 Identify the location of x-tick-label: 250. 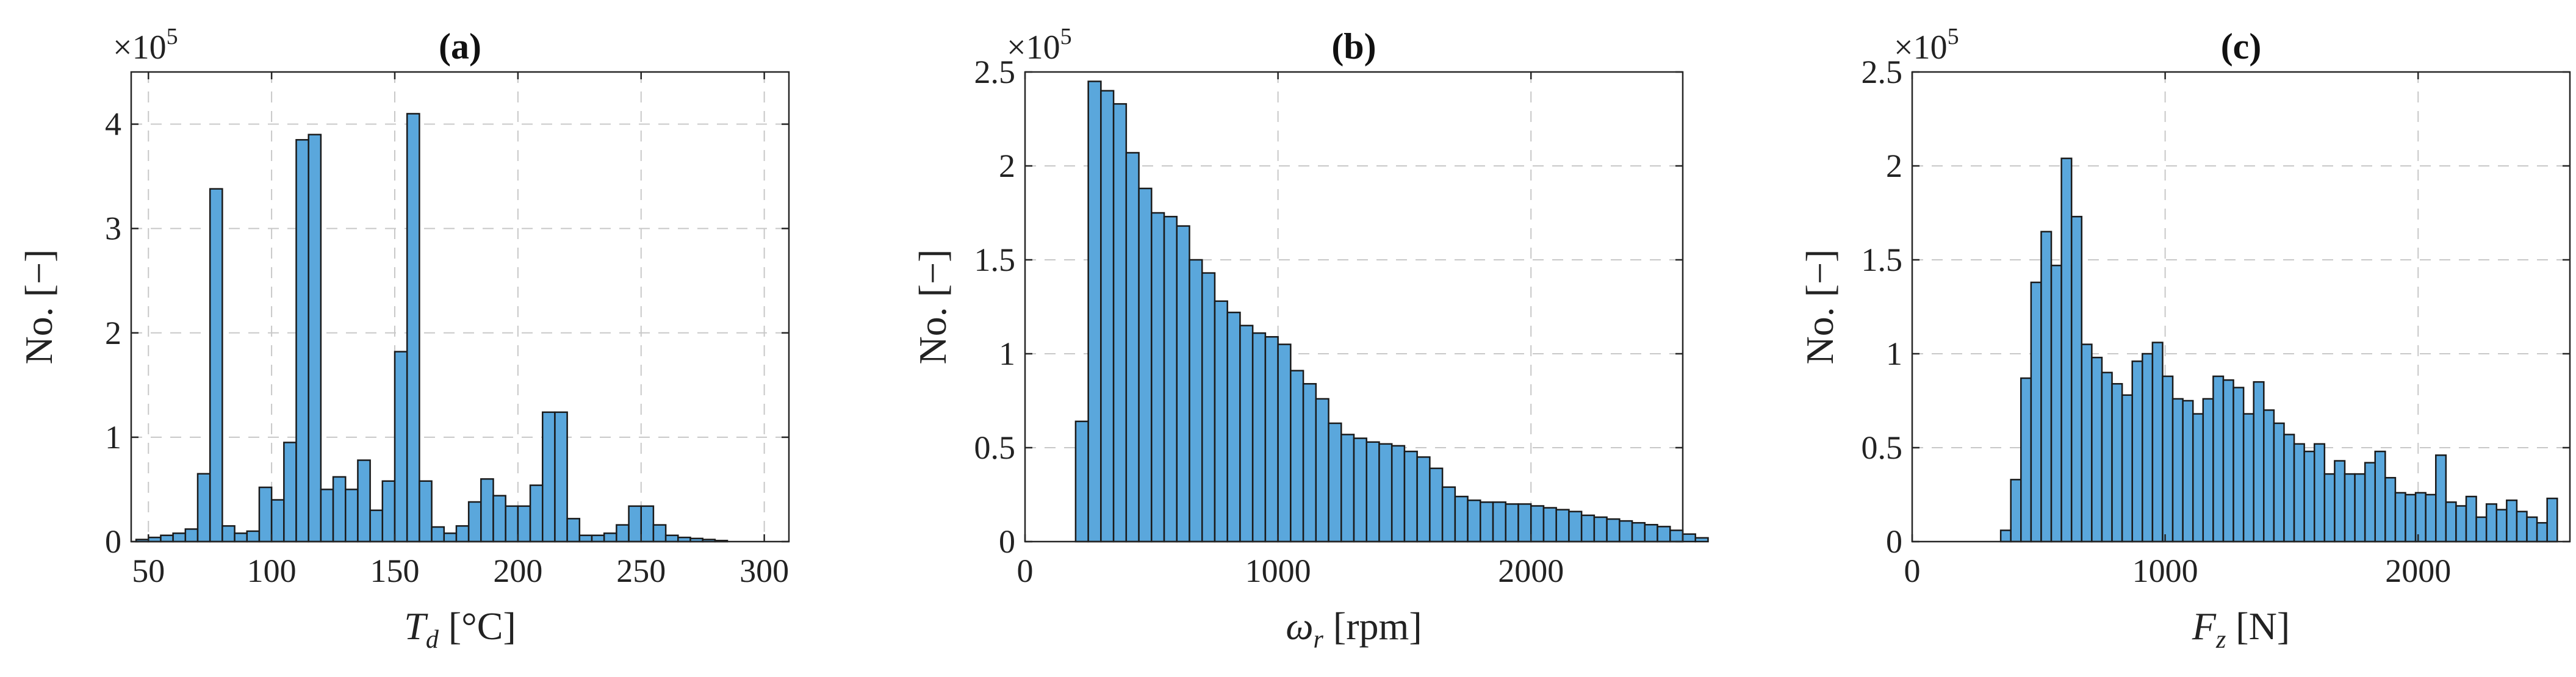
(641, 571).